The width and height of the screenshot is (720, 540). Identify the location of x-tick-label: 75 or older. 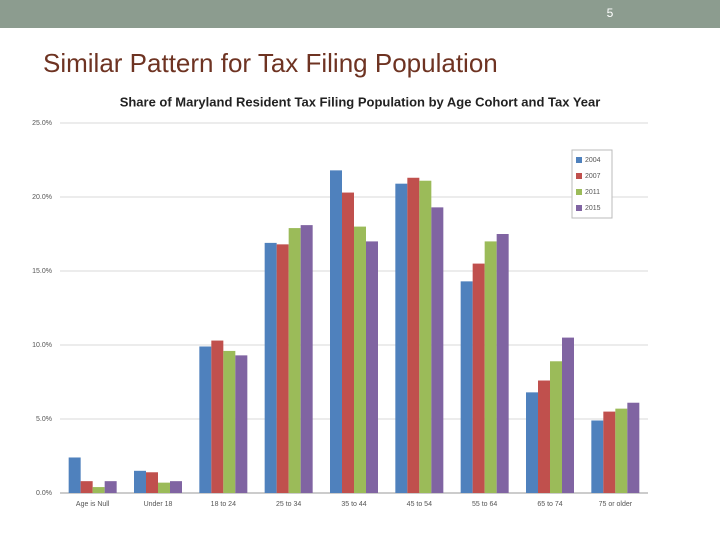
(616, 504).